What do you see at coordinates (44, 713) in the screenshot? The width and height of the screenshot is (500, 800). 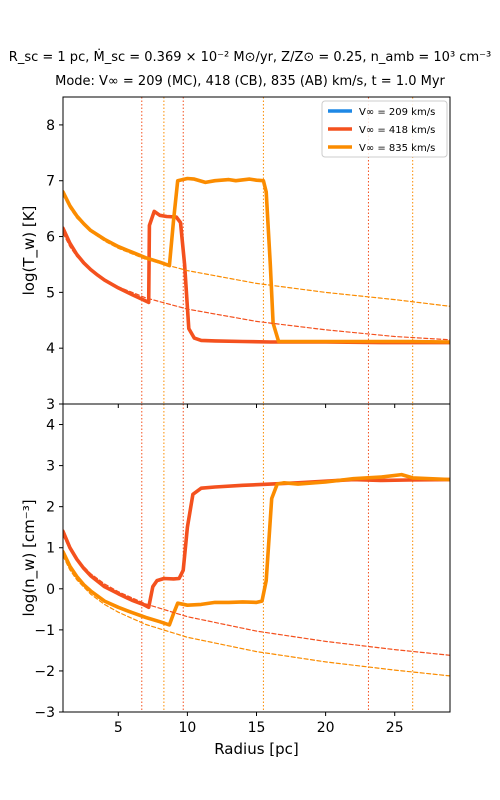 I see `bottom-ytick-label: −3` at bounding box center [44, 713].